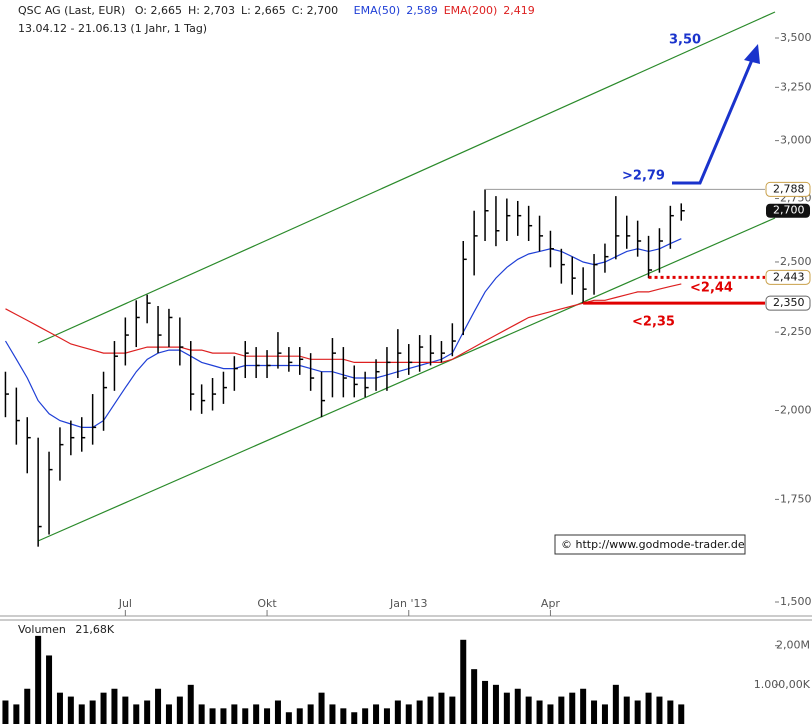 The height and width of the screenshot is (727, 812). Describe the element at coordinates (113, 28) in the screenshot. I see `period: 13.04.12 - 21.06.13 (1 Jahr, 1 Tag)` at that location.